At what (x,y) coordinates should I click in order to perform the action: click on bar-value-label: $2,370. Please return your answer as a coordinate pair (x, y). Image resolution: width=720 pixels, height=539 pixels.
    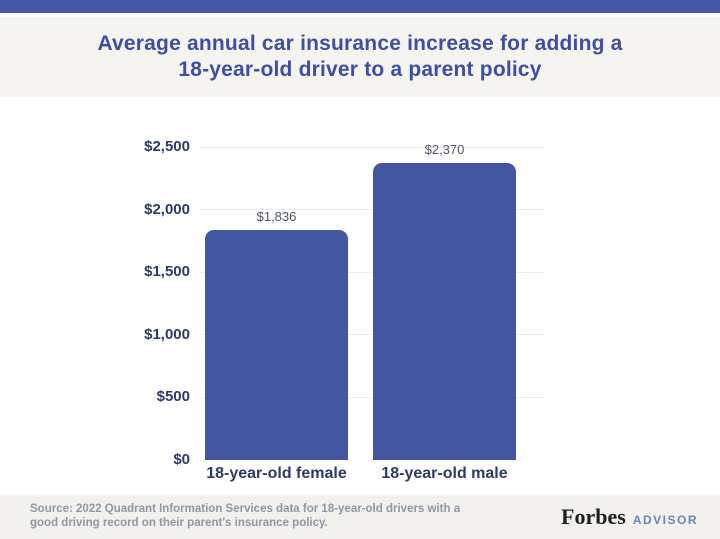
    Looking at the image, I should click on (444, 150).